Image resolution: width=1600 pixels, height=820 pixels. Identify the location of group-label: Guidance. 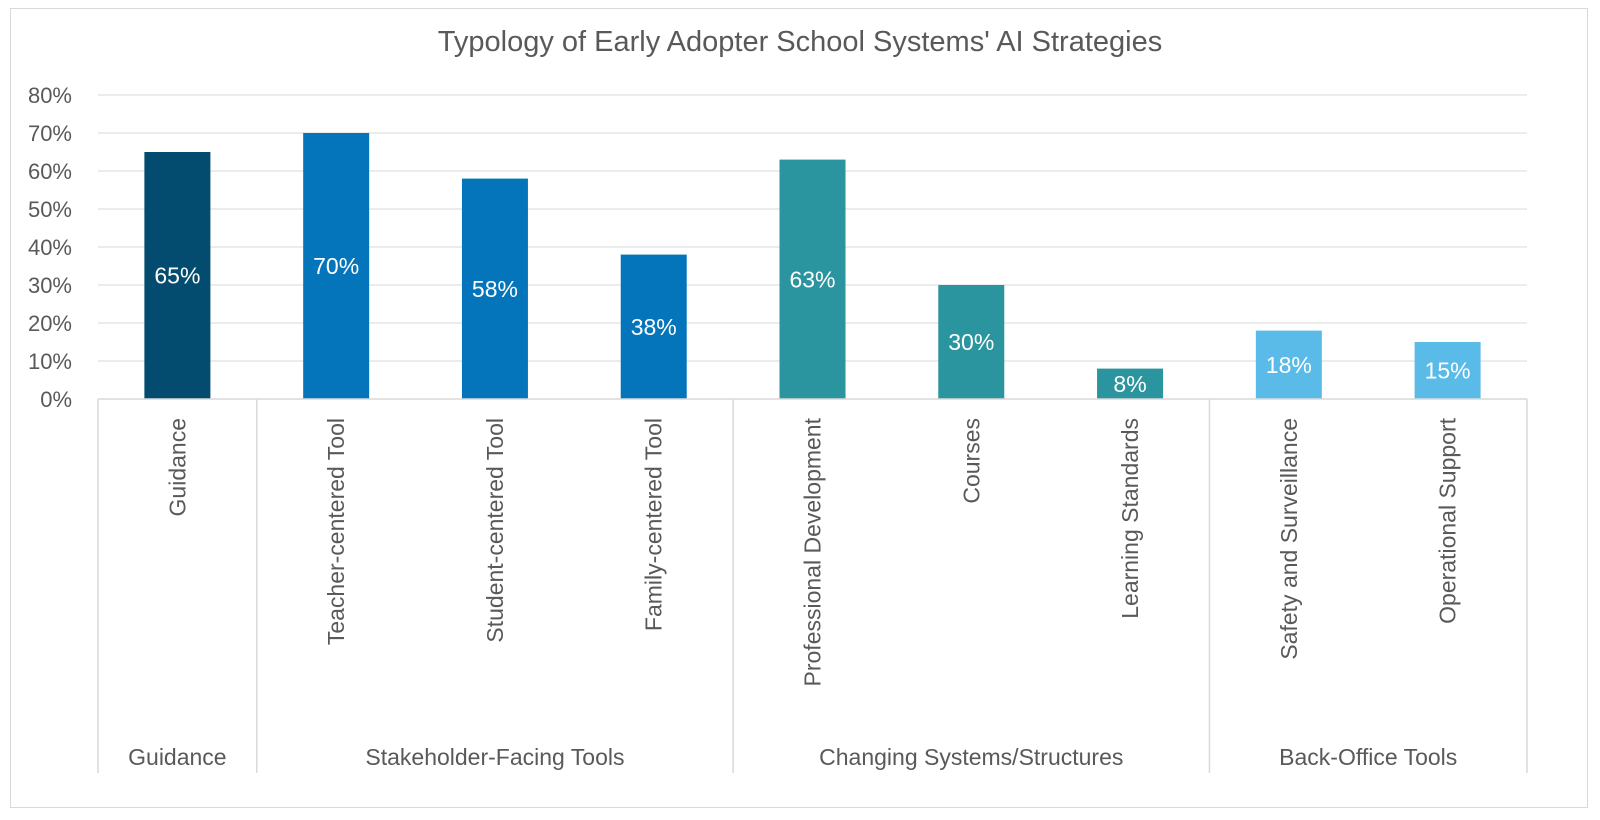
(177, 757).